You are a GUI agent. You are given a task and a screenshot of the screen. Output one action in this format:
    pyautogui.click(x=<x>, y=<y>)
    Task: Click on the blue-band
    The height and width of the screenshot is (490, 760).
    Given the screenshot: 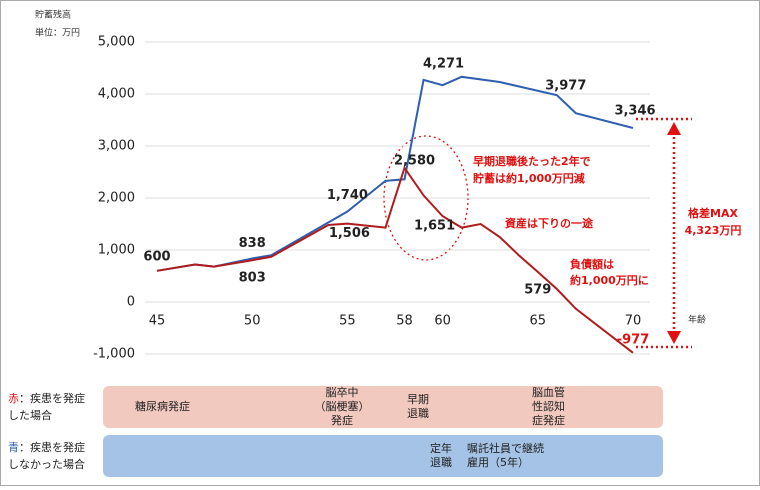 What is the action you would take?
    pyautogui.click(x=383, y=456)
    